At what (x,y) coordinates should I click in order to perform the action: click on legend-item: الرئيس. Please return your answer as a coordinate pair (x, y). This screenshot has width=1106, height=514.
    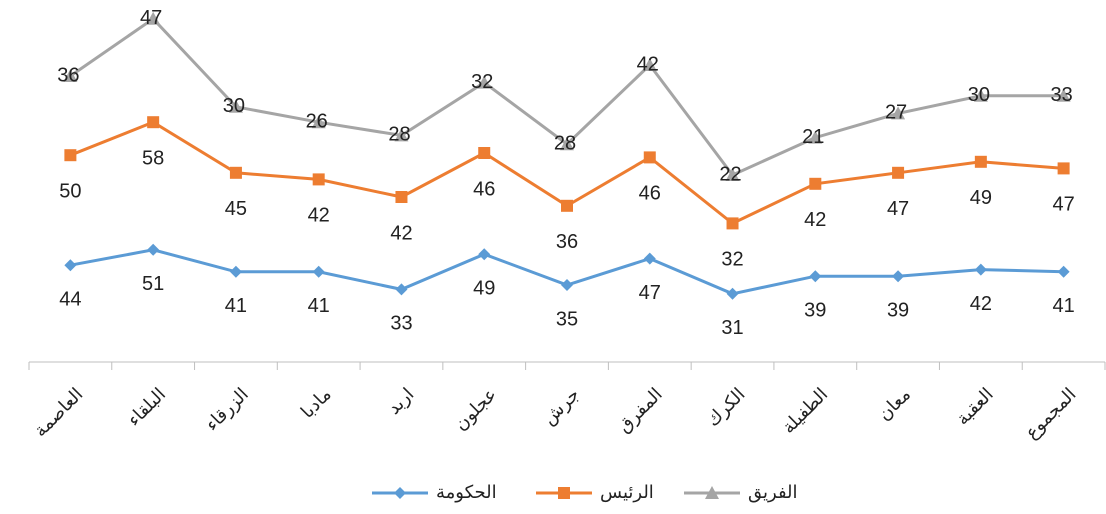
    Looking at the image, I should click on (595, 492).